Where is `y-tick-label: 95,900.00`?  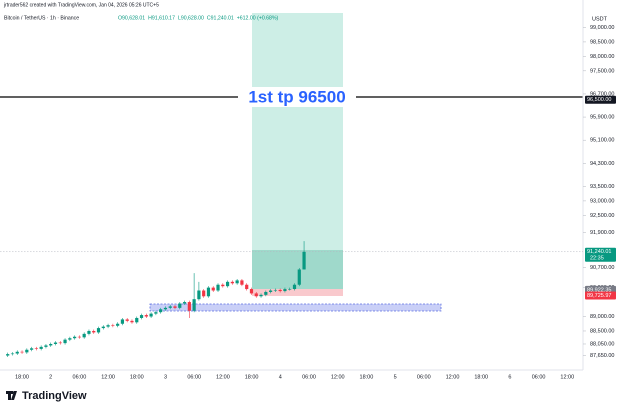
y-tick-label: 95,900.00 is located at coordinates (602, 118).